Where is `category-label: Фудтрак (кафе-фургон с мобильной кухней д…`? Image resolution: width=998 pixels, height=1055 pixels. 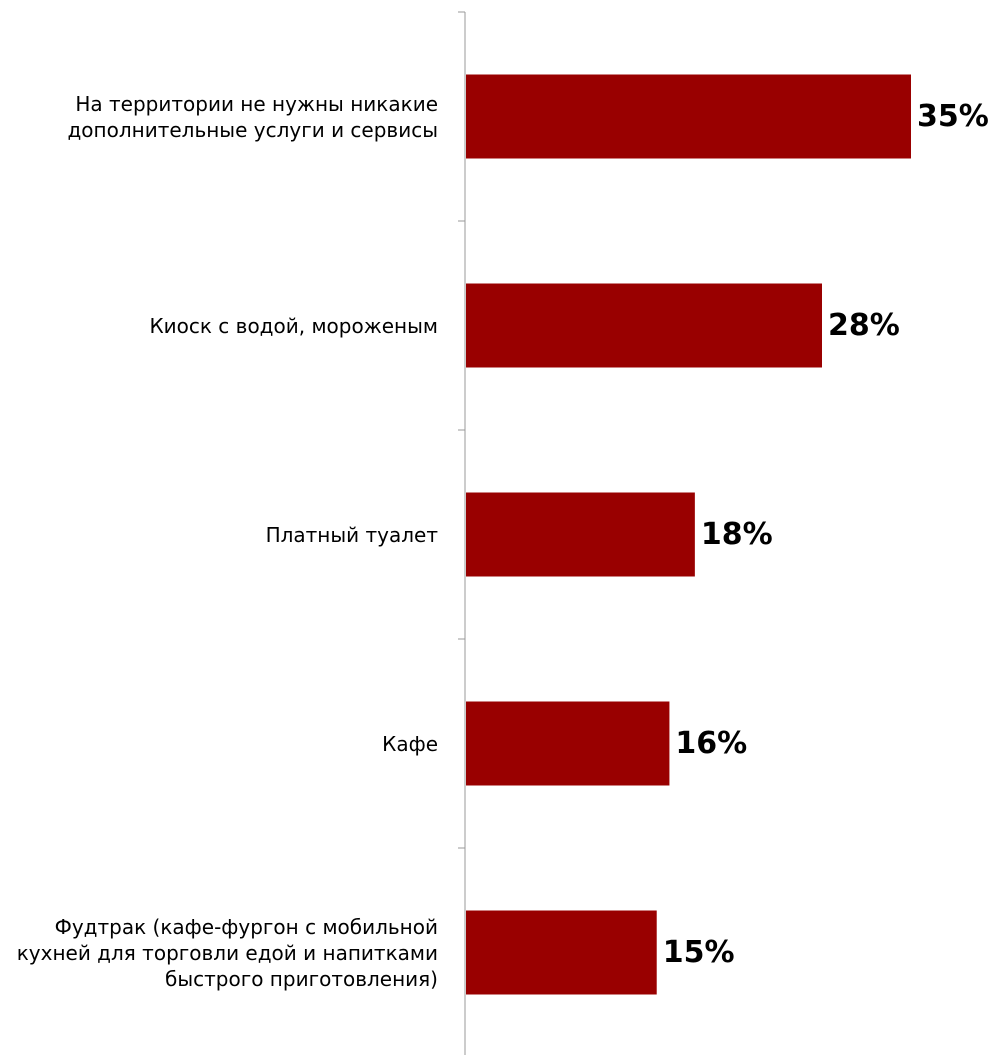
category-label: Фудтрак (кафе-фургон с мобильной кухней д… is located at coordinates (227, 953).